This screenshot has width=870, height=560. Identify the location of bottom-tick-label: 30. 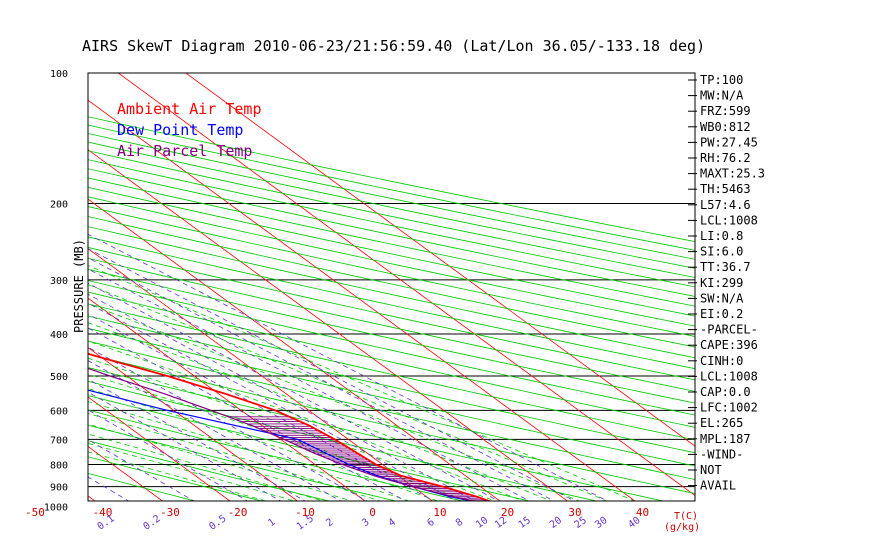
(574, 512).